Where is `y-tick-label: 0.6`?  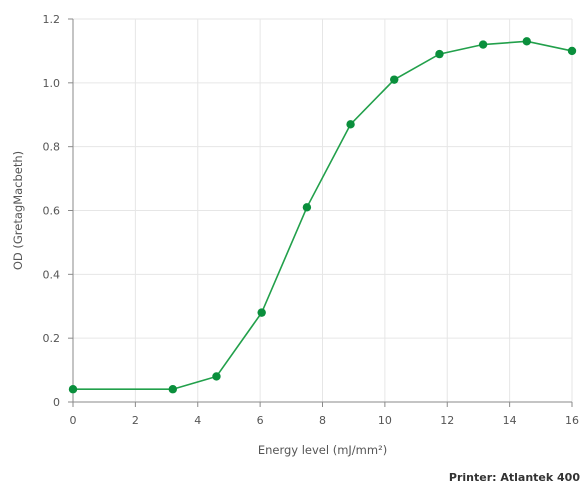
y-tick-label: 0.6 is located at coordinates (52, 211).